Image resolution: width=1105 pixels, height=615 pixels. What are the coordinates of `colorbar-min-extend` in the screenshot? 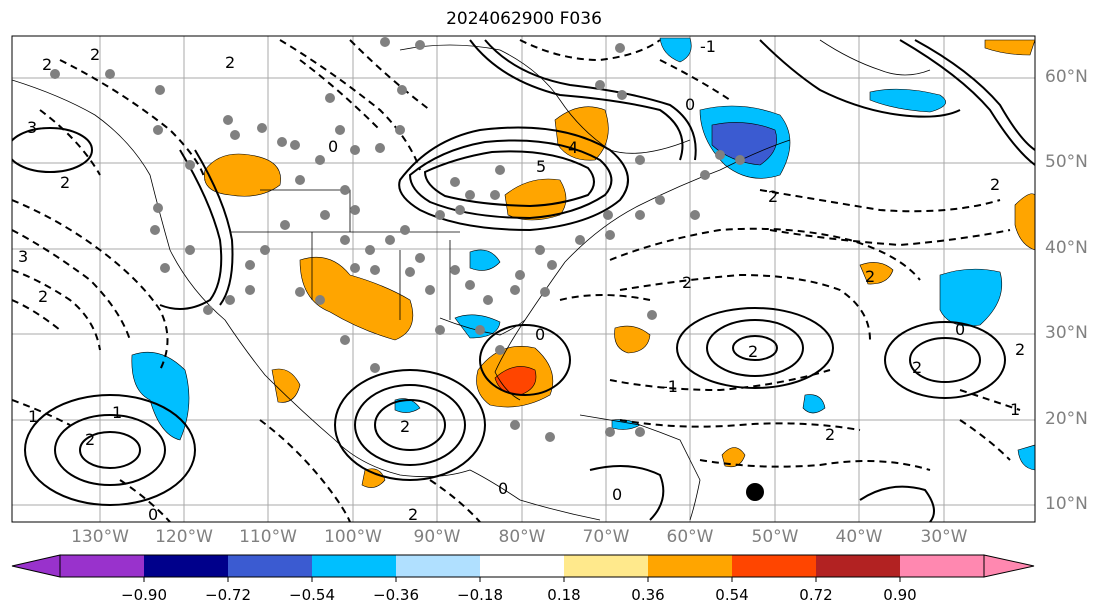 It's located at (36, 566).